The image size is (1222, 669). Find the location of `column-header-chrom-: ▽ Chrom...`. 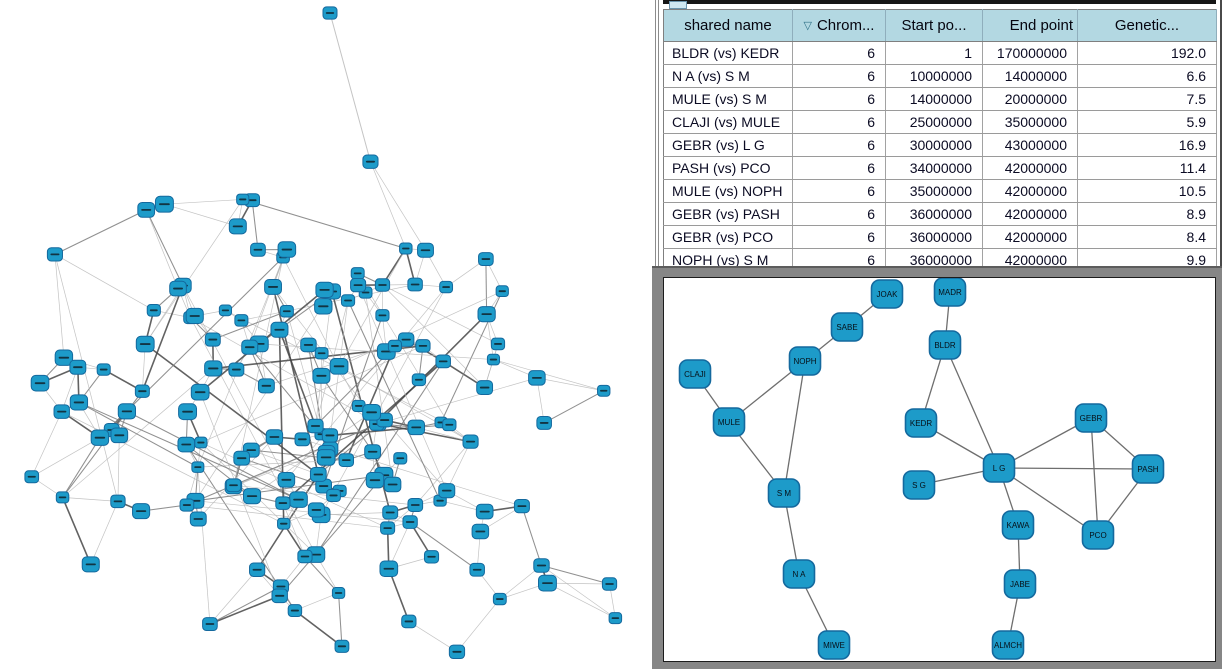

column-header-chrom-: ▽ Chrom... is located at coordinates (839, 25).